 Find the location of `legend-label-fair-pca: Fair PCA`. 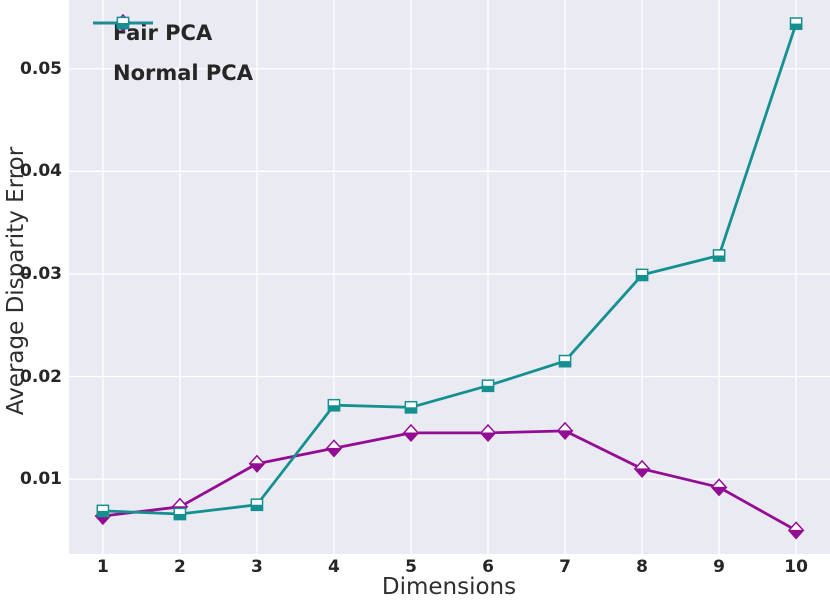

legend-label-fair-pca: Fair PCA is located at coordinates (163, 33).